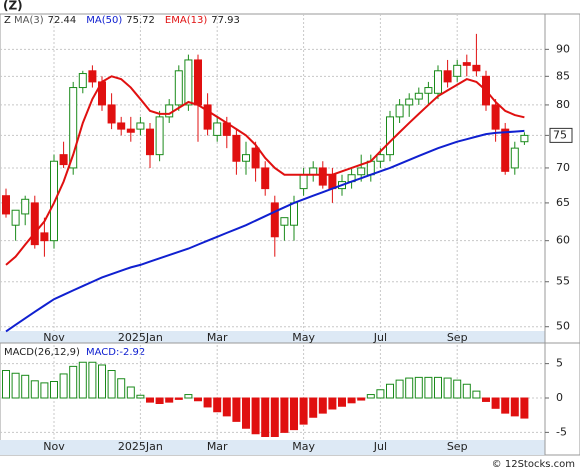 Image resolution: width=580 pixels, height=475 pixels. I want to click on macd-x-band, so click(272, 447).